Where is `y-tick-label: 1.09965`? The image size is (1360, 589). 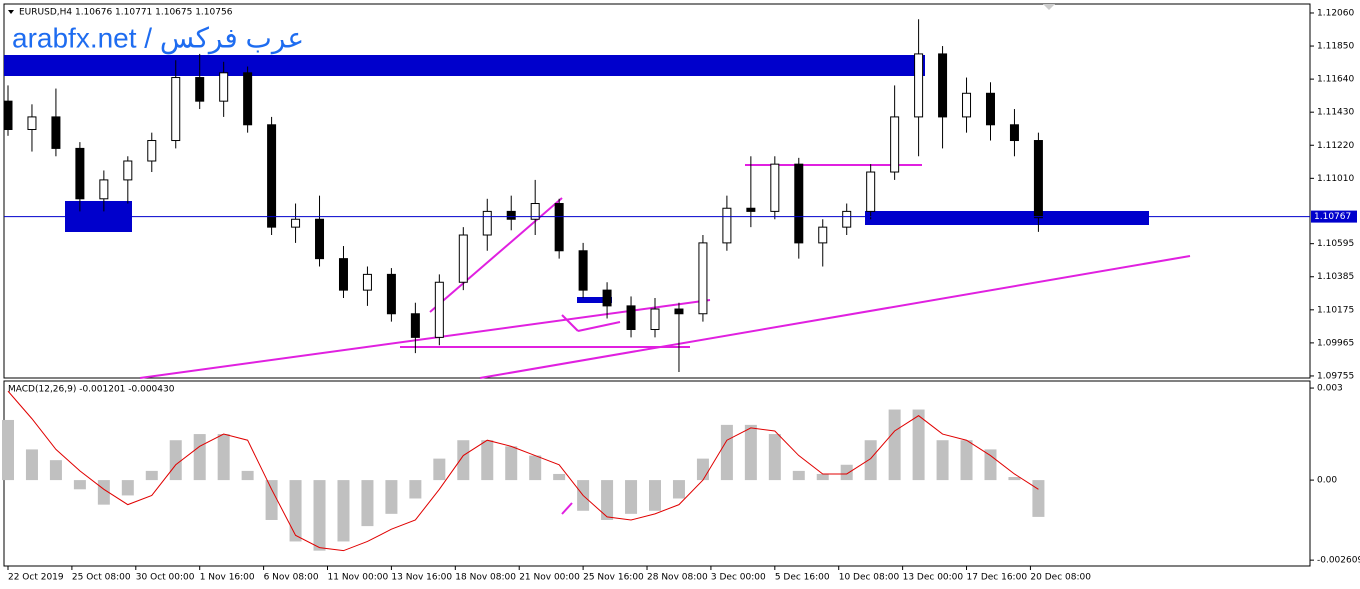 y-tick-label: 1.09965 is located at coordinates (1335, 343).